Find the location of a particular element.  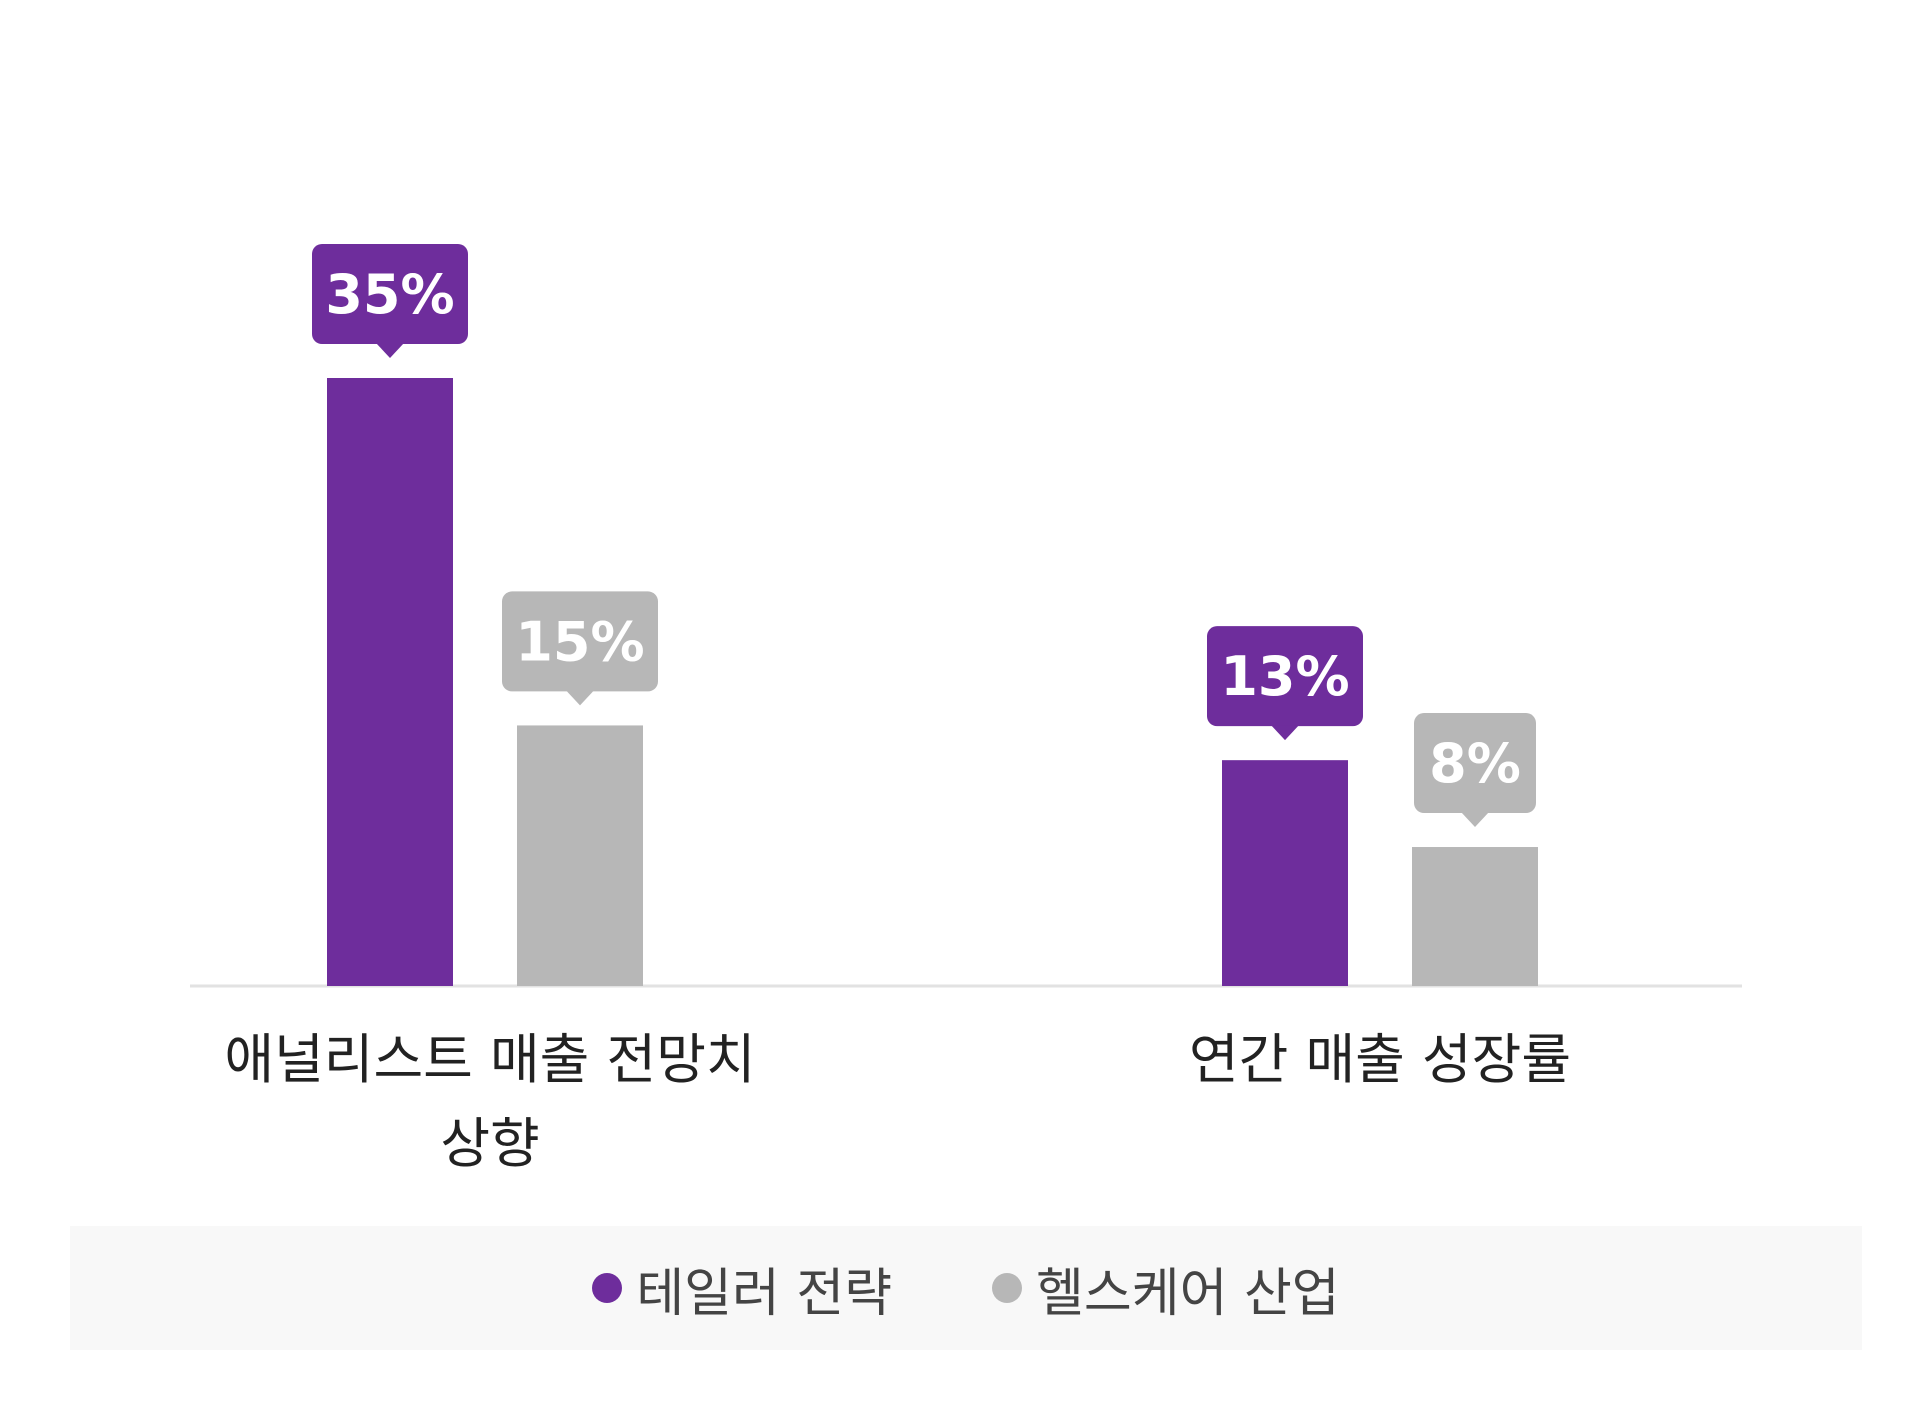

value-callout-taylor-annual-growth is located at coordinates (1285, 676).